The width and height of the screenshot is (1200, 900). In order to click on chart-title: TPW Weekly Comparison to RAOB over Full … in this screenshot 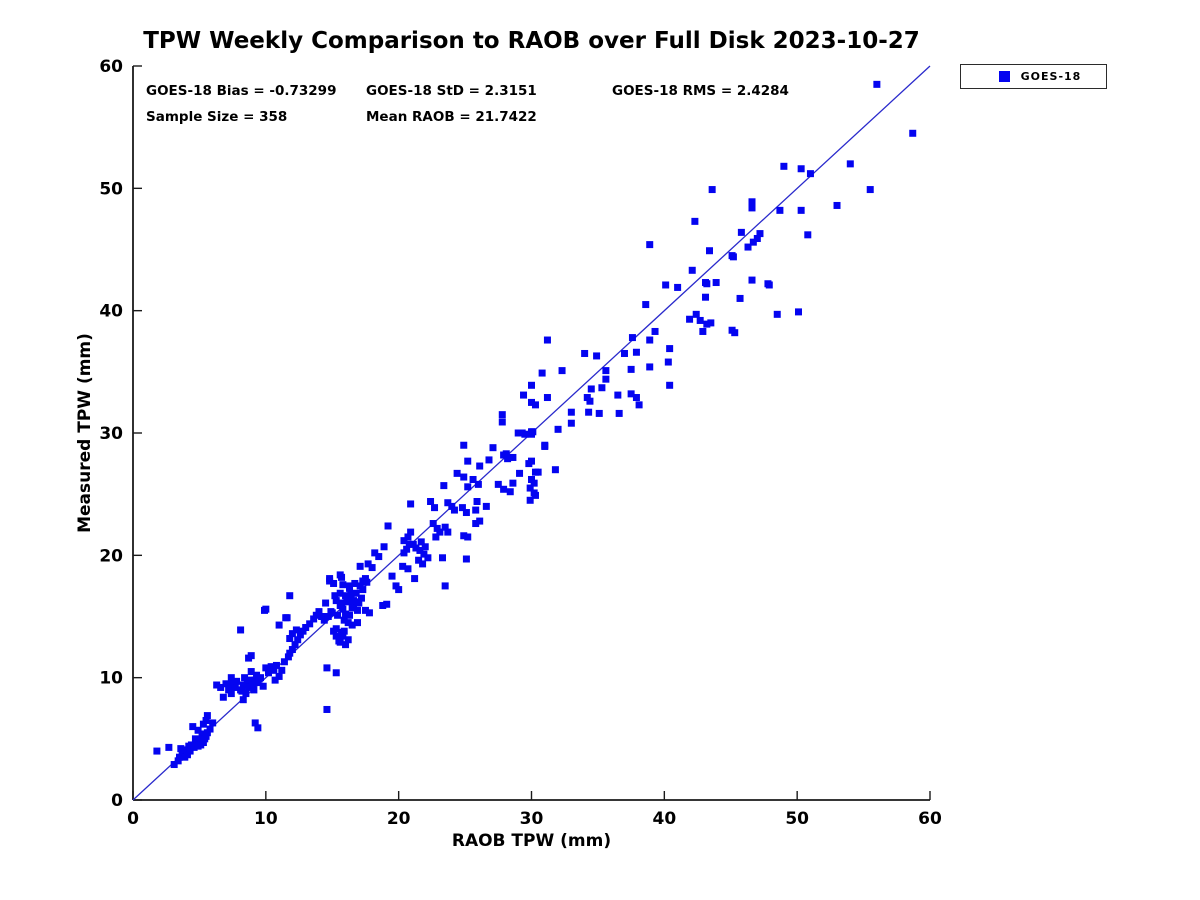, I will do `click(531, 41)`.